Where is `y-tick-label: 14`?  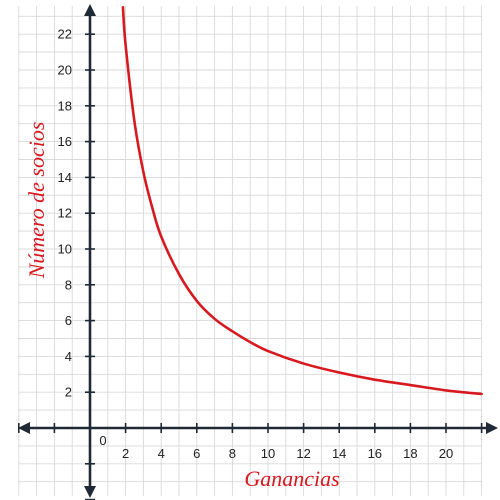 y-tick-label: 14 is located at coordinates (65, 177).